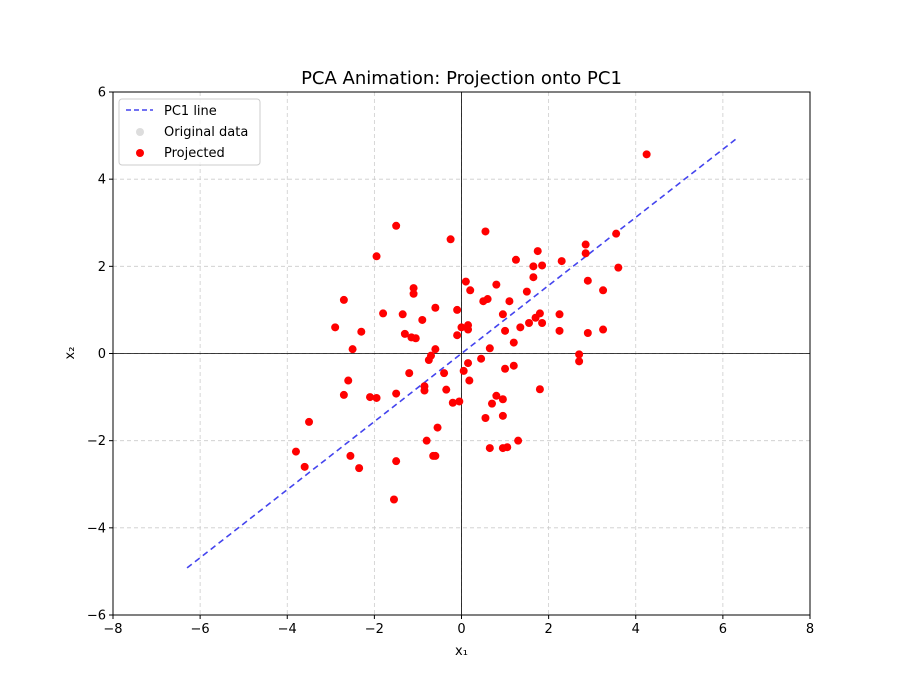 The width and height of the screenshot is (900, 700). Describe the element at coordinates (548, 629) in the screenshot. I see `x-tick-label: 2` at that location.